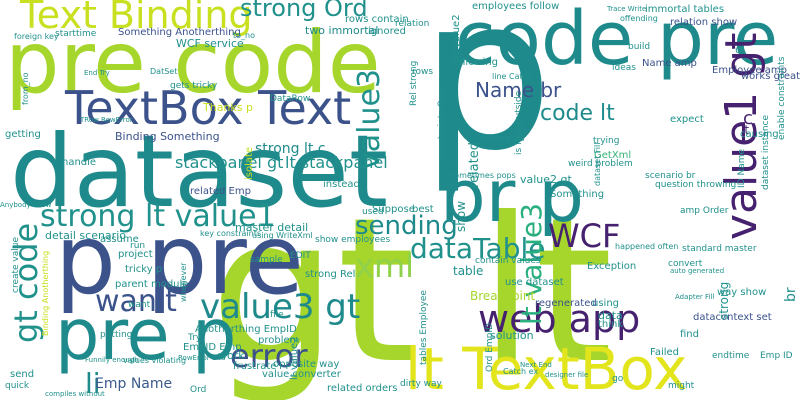  What do you see at coordinates (136, 18) in the screenshot?
I see `cloud-word: Text Binding` at bounding box center [136, 18].